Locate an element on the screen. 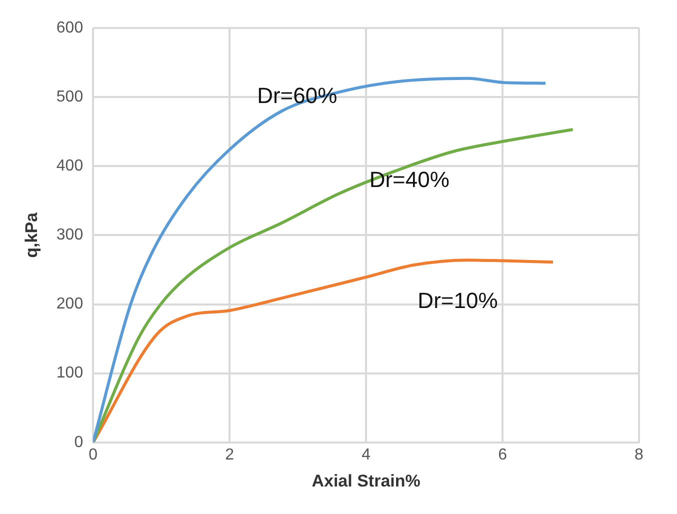  y-tick-label: 400 is located at coordinates (70, 166).